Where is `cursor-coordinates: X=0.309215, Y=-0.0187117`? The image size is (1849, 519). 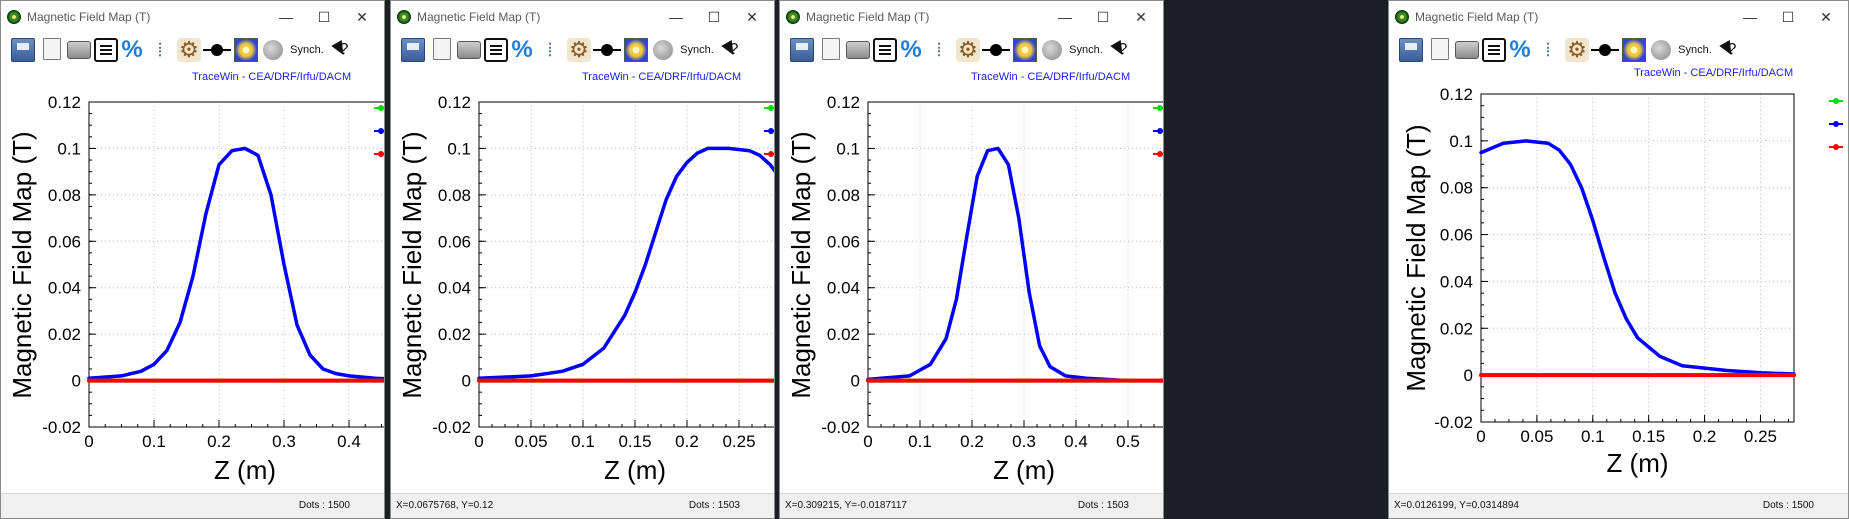 cursor-coordinates: X=0.309215, Y=-0.0187117 is located at coordinates (846, 505).